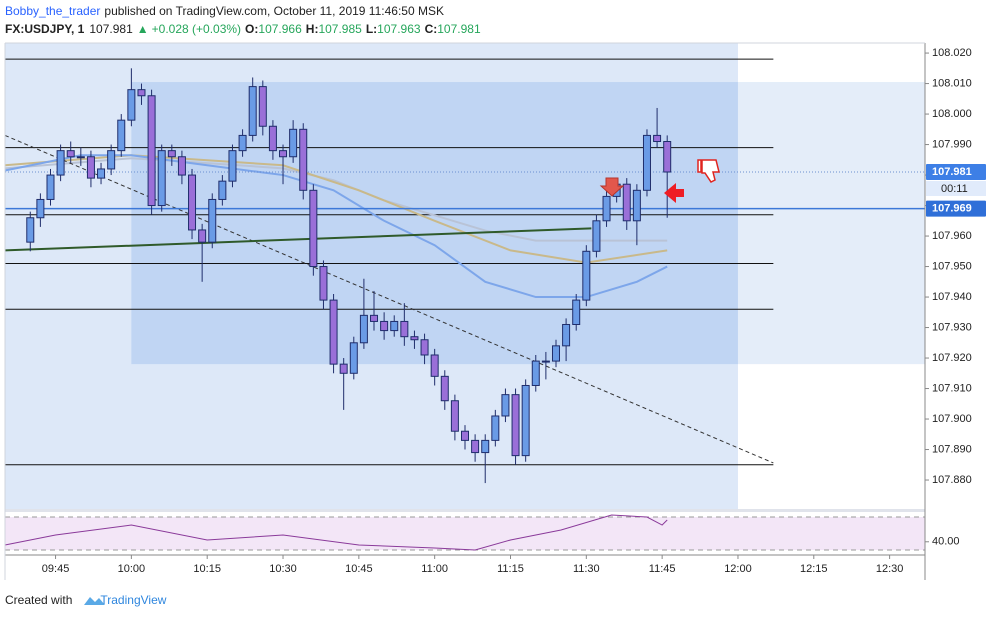  Describe the element at coordinates (143, 29) in the screenshot. I see `arrow: ▲` at that location.